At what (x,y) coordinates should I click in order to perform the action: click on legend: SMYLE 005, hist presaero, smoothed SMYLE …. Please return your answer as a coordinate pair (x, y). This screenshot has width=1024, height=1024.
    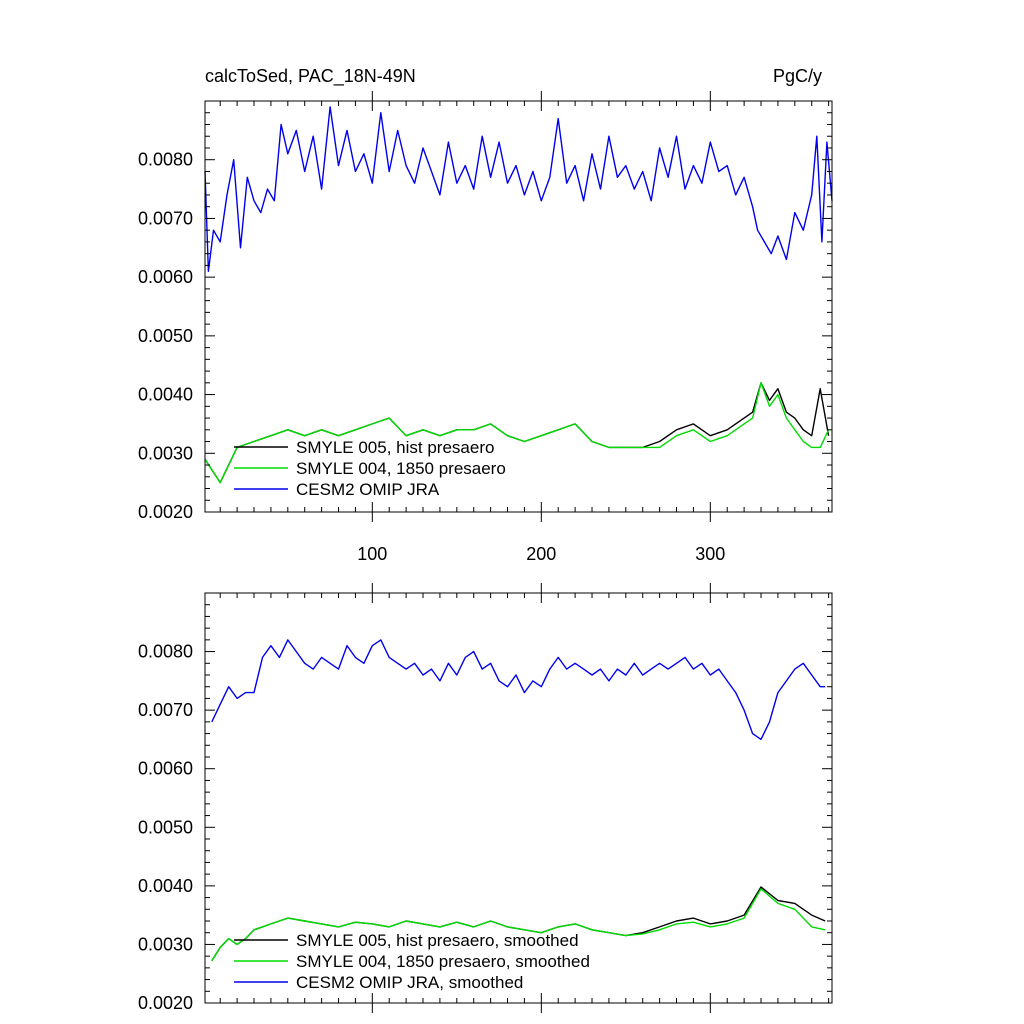
    Looking at the image, I should click on (412, 961).